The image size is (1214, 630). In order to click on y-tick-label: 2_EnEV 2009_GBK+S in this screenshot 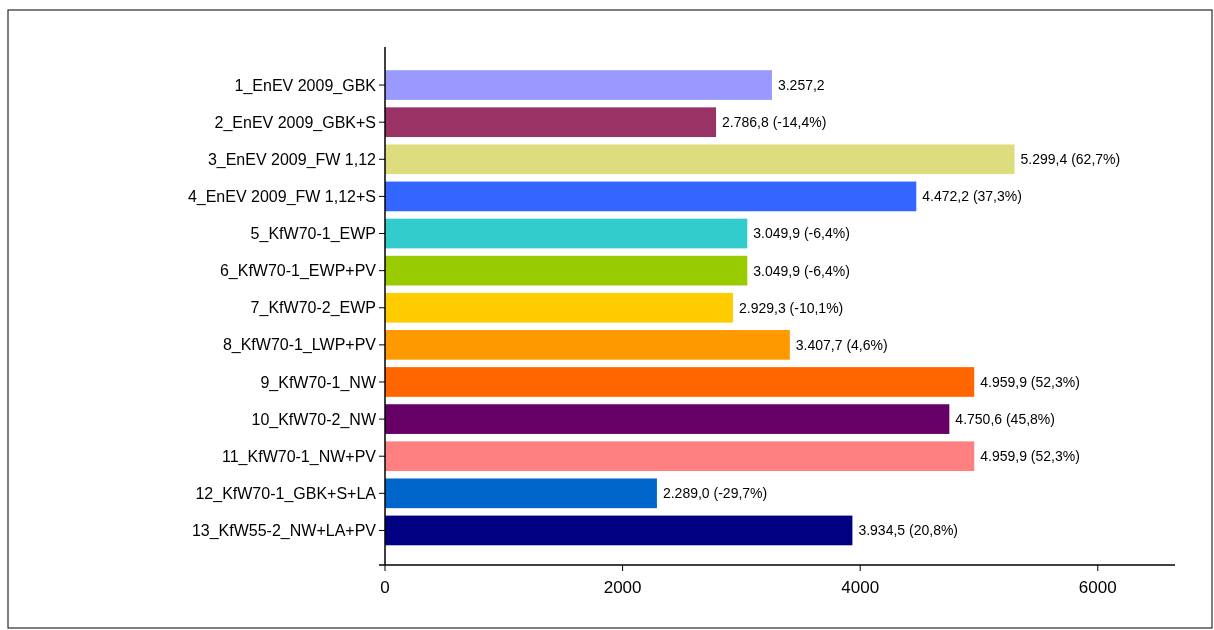, I will do `click(295, 122)`.